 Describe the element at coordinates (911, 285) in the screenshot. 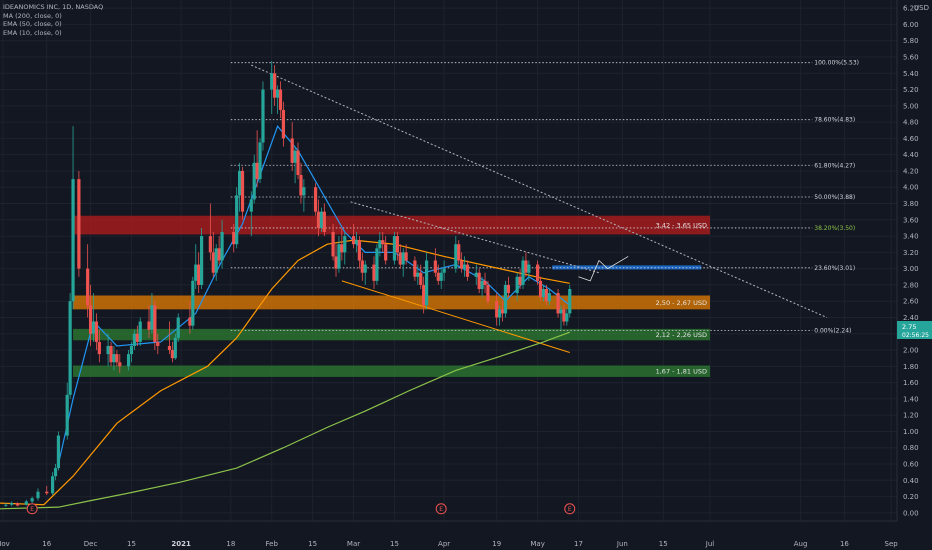

I see `price-tick-label: 2.80` at that location.